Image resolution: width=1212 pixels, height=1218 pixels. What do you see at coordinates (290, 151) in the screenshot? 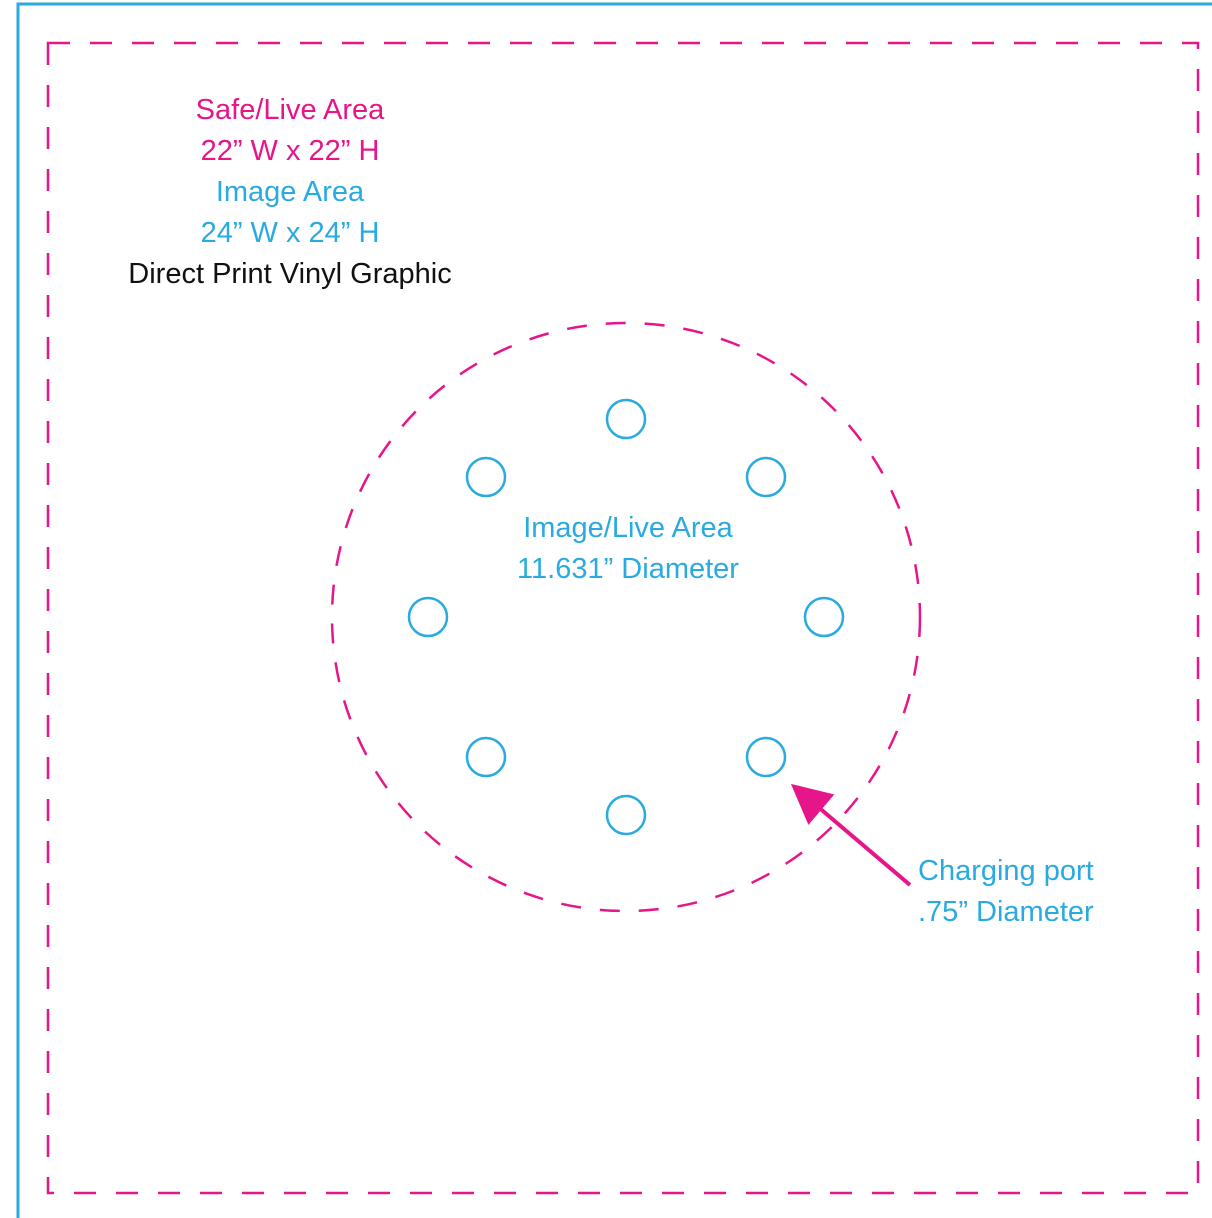
I see `safe-area-size: 22” W x 22” H` at bounding box center [290, 151].